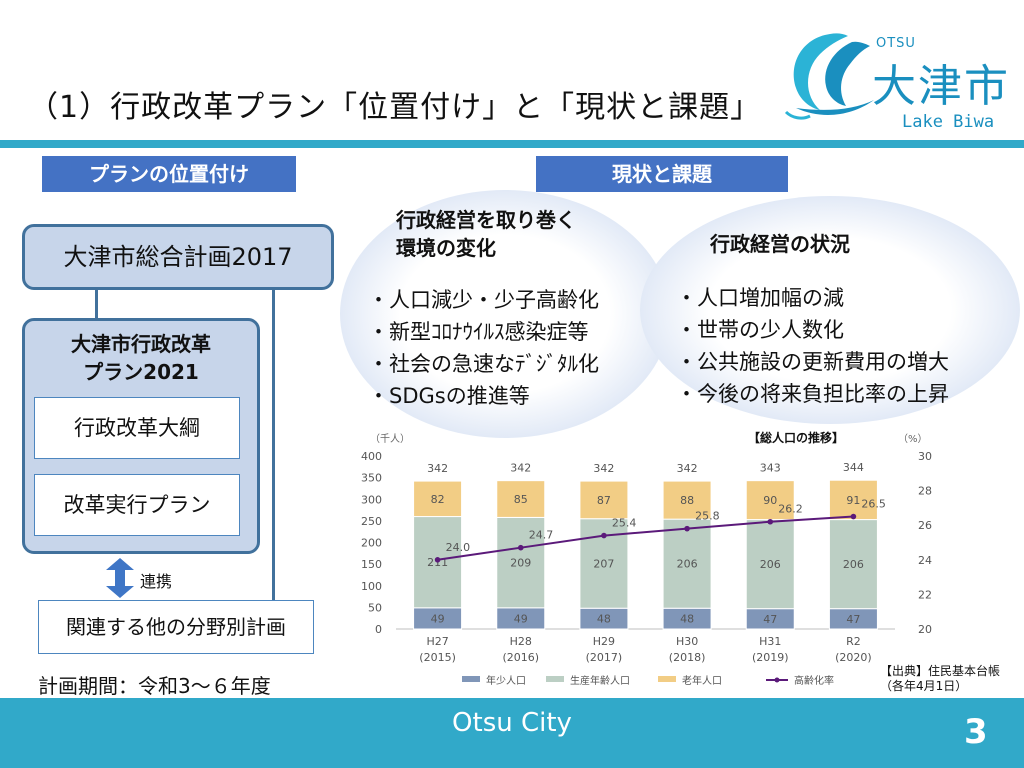 The height and width of the screenshot is (768, 1024). Describe the element at coordinates (941, 86) in the screenshot. I see `logo-city-text: 大津市` at that location.